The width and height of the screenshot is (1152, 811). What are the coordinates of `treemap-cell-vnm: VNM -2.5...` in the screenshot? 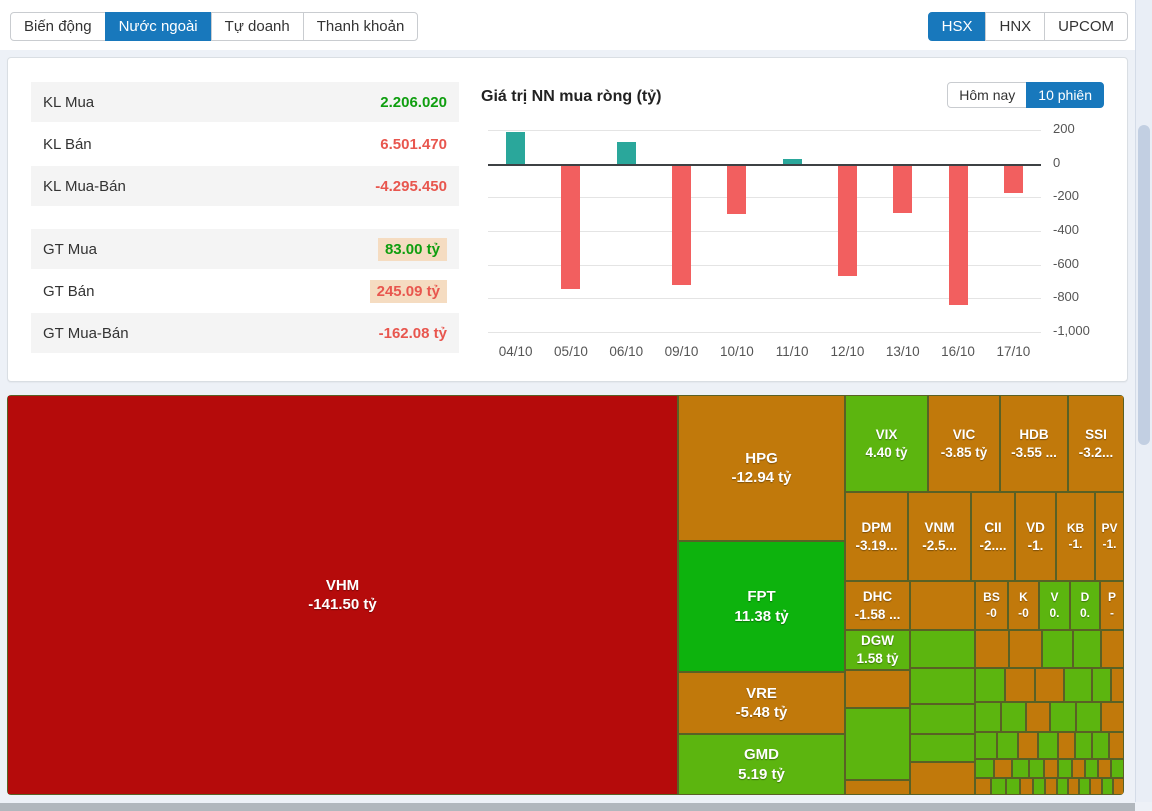 It's located at (939, 536).